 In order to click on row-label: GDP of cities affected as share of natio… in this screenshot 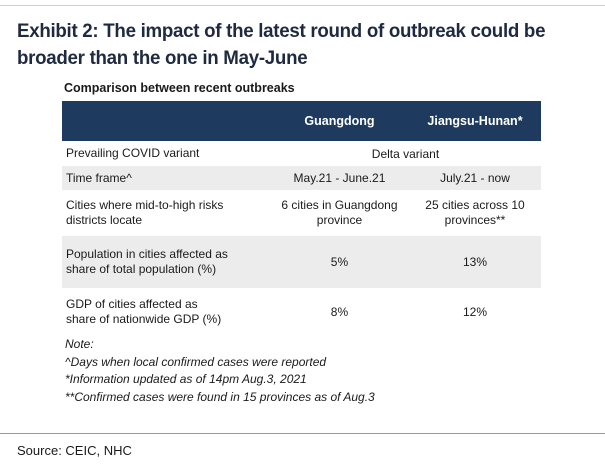, I will do `click(166, 312)`.